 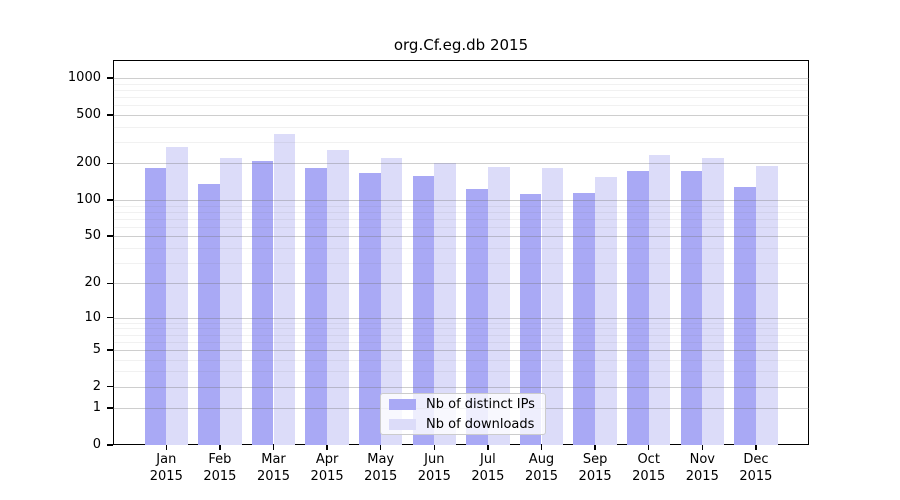 What do you see at coordinates (445, 304) in the screenshot?
I see `bar-jun-downloads` at bounding box center [445, 304].